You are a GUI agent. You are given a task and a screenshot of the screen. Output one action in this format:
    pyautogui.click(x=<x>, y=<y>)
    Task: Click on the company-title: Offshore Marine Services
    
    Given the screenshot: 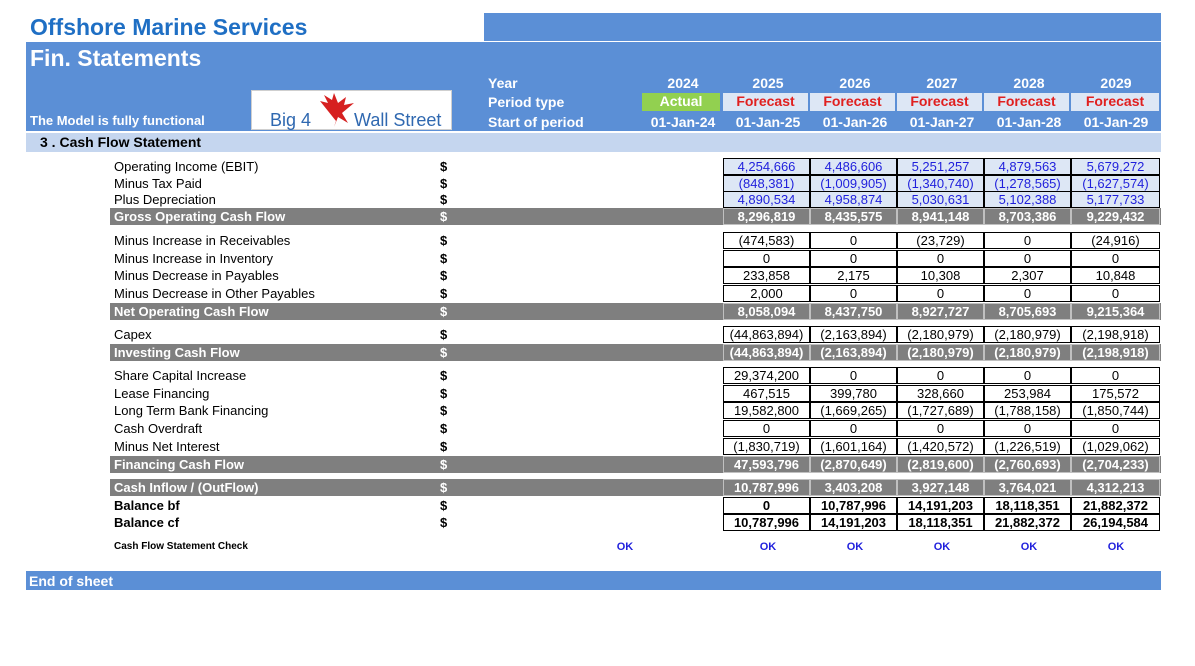 What is the action you would take?
    pyautogui.click(x=169, y=27)
    